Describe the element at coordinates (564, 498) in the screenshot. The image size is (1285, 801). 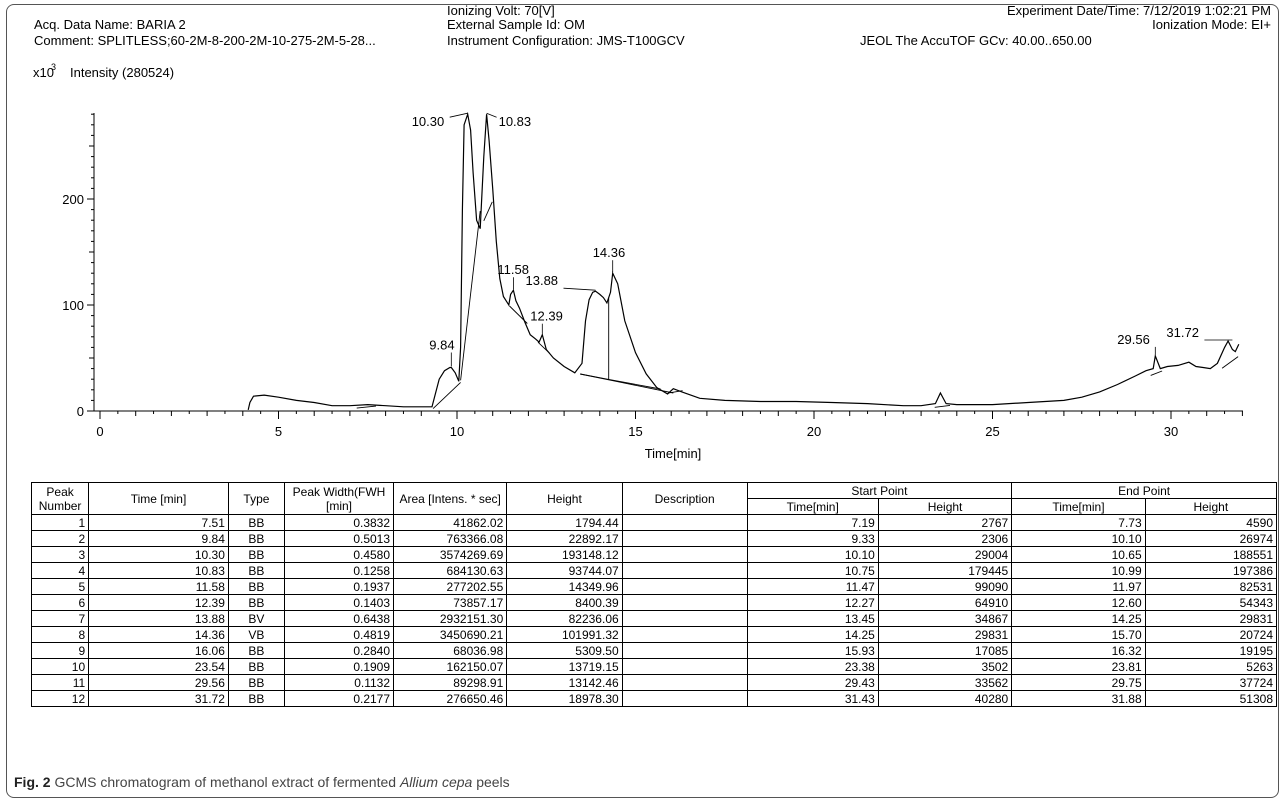
I see `header-height: Height` at that location.